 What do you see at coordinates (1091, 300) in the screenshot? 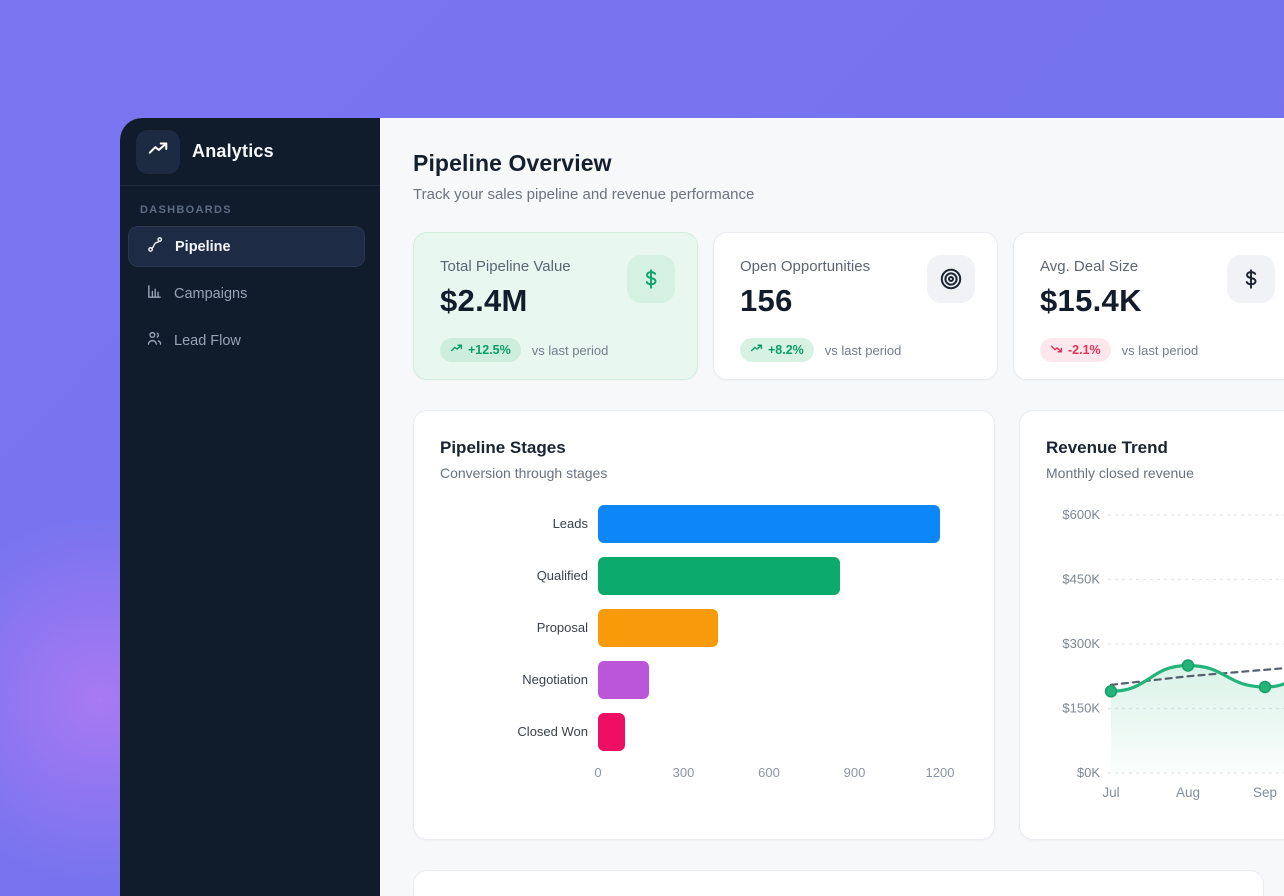
I see `kpi-value: $15.4K` at bounding box center [1091, 300].